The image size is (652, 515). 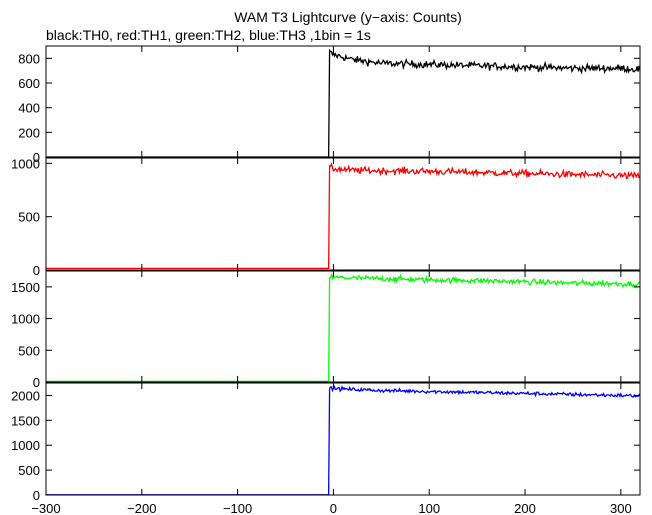 I want to click on x-tick-label: 300, so click(x=621, y=508).